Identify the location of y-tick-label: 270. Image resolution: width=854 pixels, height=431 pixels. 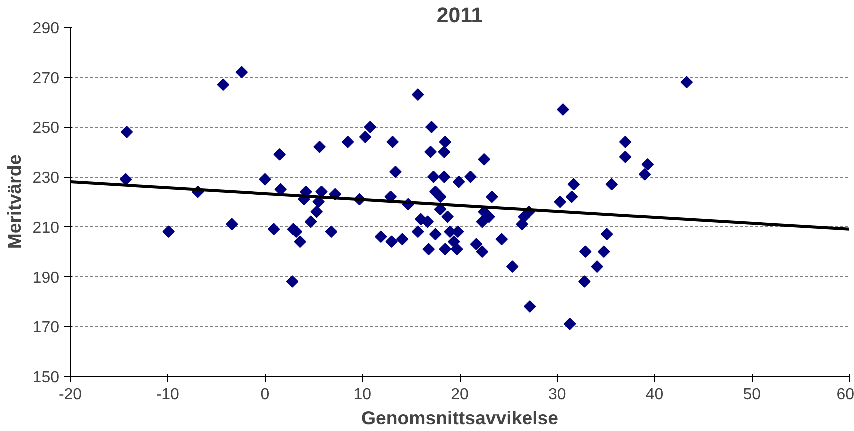
(46, 79).